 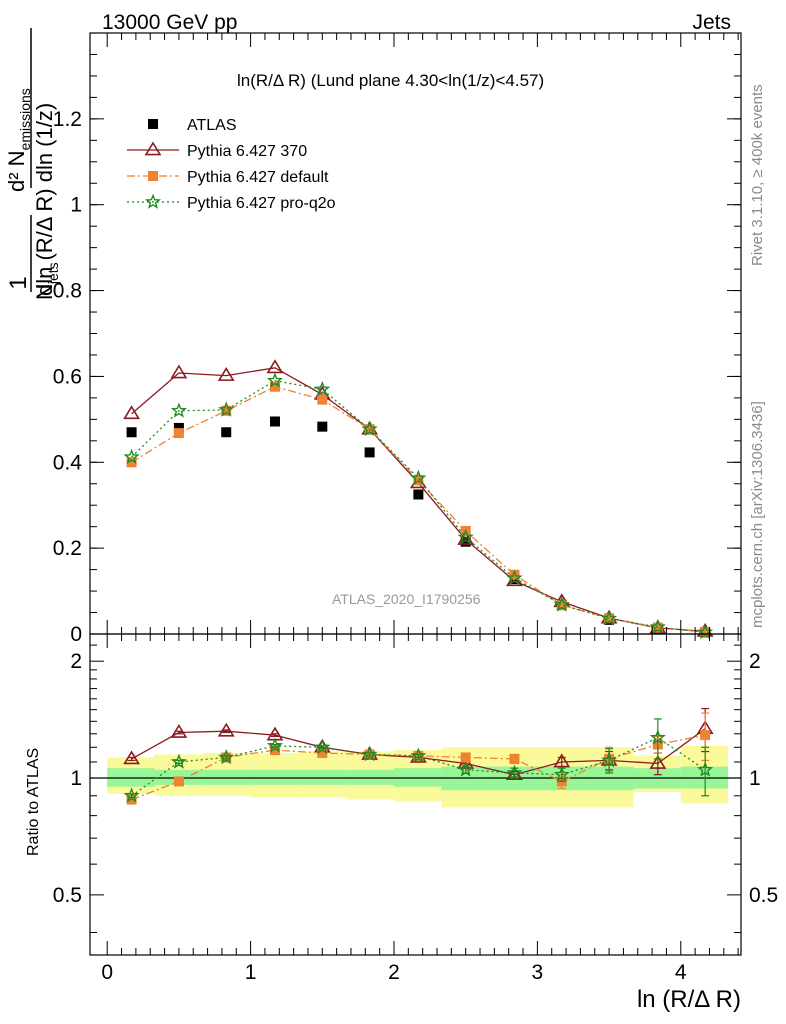 What do you see at coordinates (212, 125) in the screenshot?
I see `legend-label: ATLAS` at bounding box center [212, 125].